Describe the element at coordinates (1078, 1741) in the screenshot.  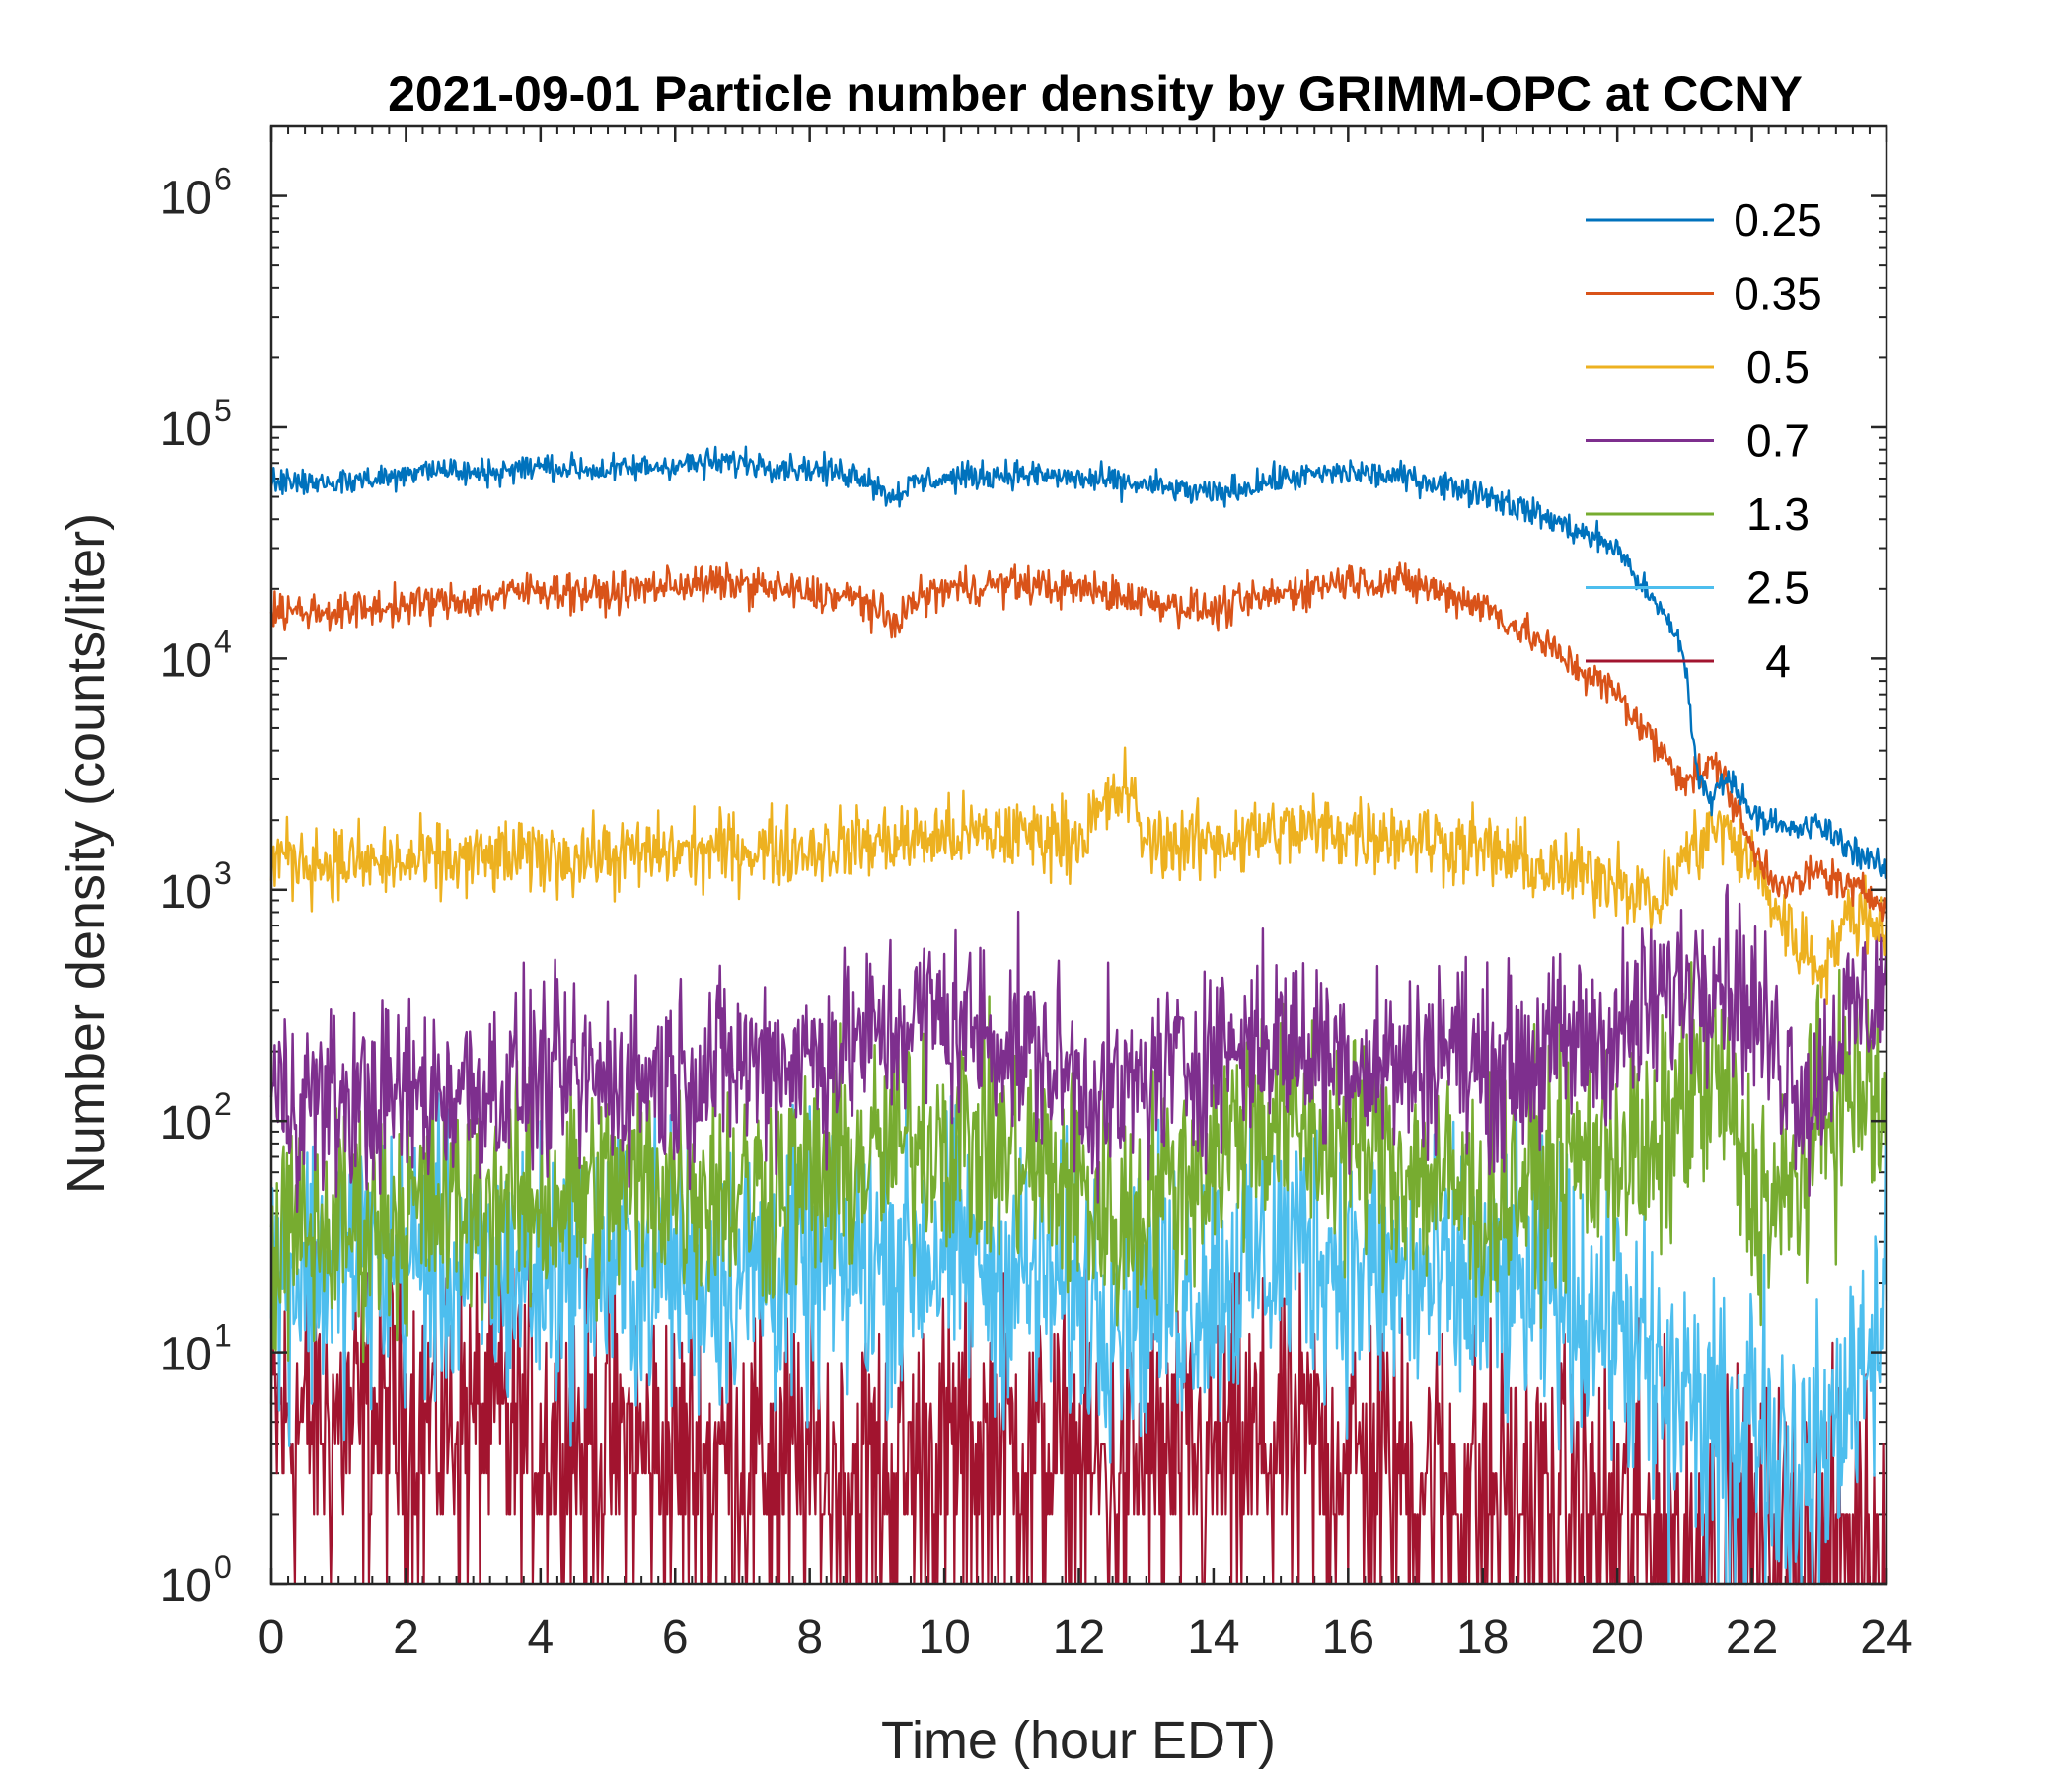
I see `x-axis-label: Time (hour EDT)` at that location.